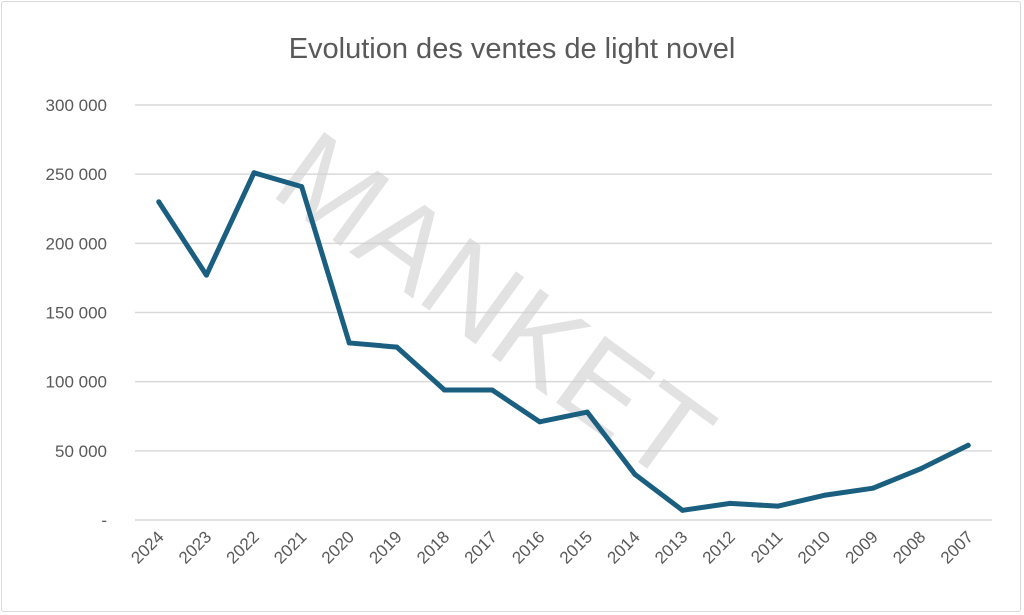  I want to click on y-tick-label: -, so click(104, 520).